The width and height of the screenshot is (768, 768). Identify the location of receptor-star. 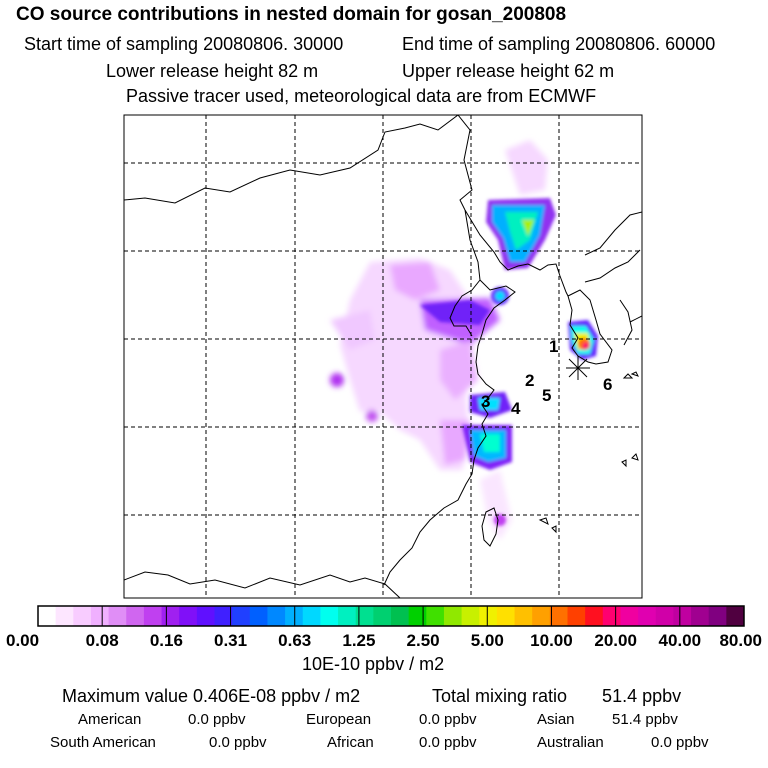
(578, 368).